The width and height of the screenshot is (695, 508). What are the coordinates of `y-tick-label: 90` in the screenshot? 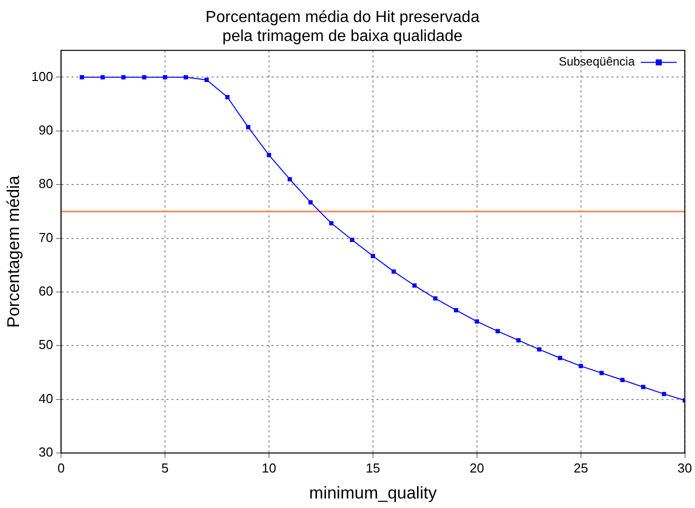 It's located at (46, 130).